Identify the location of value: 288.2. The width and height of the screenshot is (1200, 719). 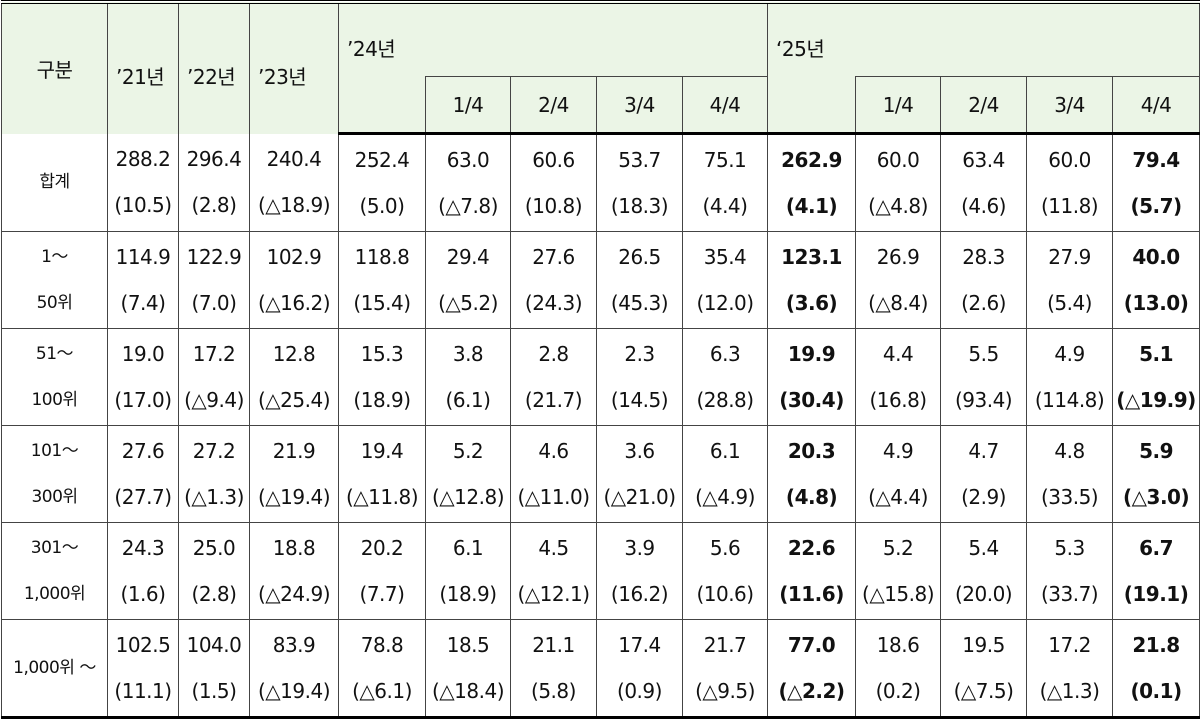
(143, 159).